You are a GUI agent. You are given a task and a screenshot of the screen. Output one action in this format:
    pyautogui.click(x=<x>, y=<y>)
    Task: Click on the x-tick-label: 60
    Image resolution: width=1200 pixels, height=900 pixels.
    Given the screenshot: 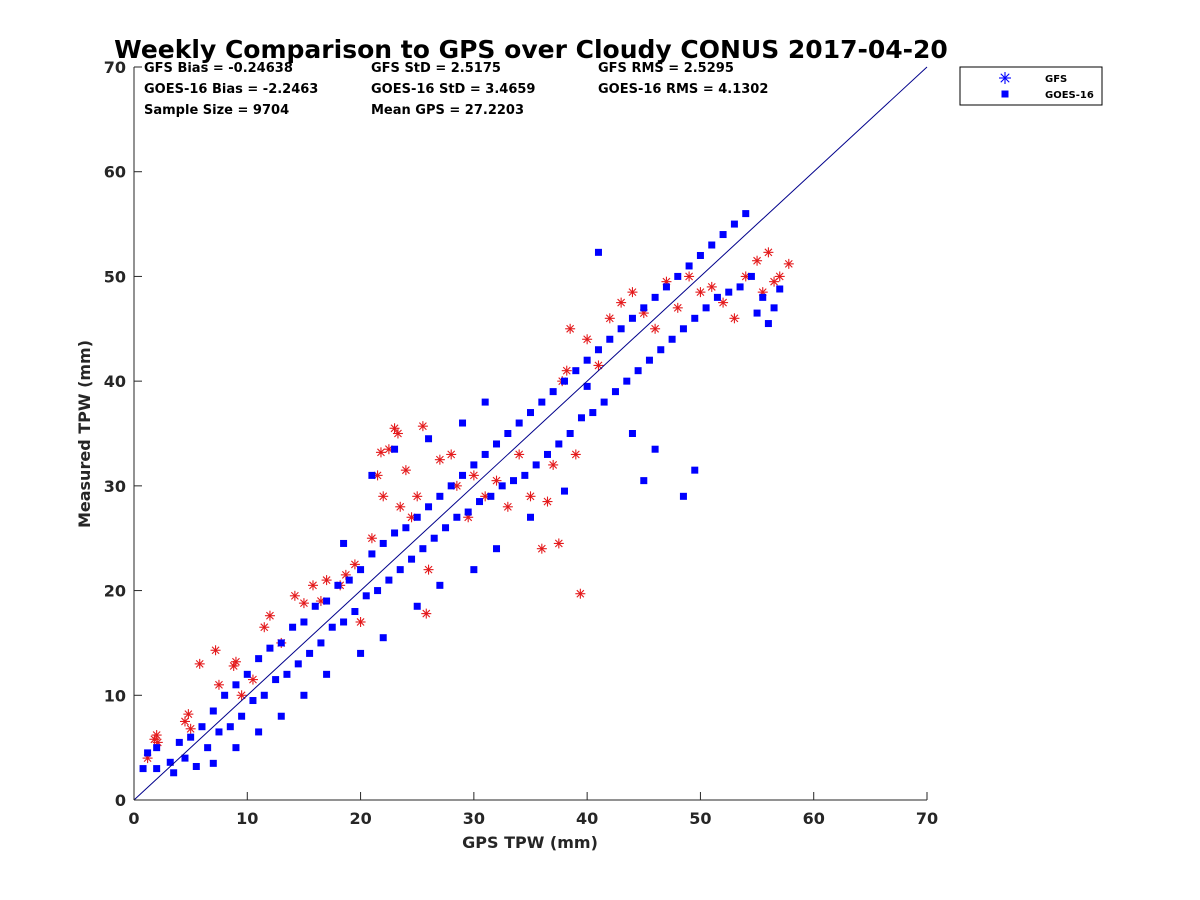 What is the action you would take?
    pyautogui.click(x=814, y=818)
    